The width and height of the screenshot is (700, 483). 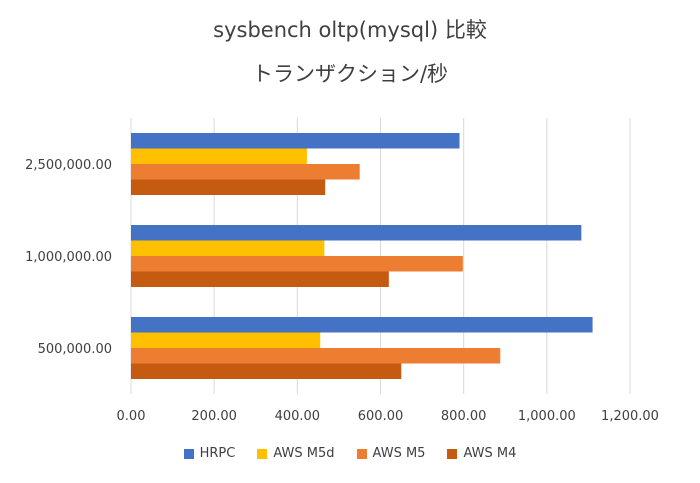 I want to click on legend-item: AWS M5d, so click(x=296, y=453).